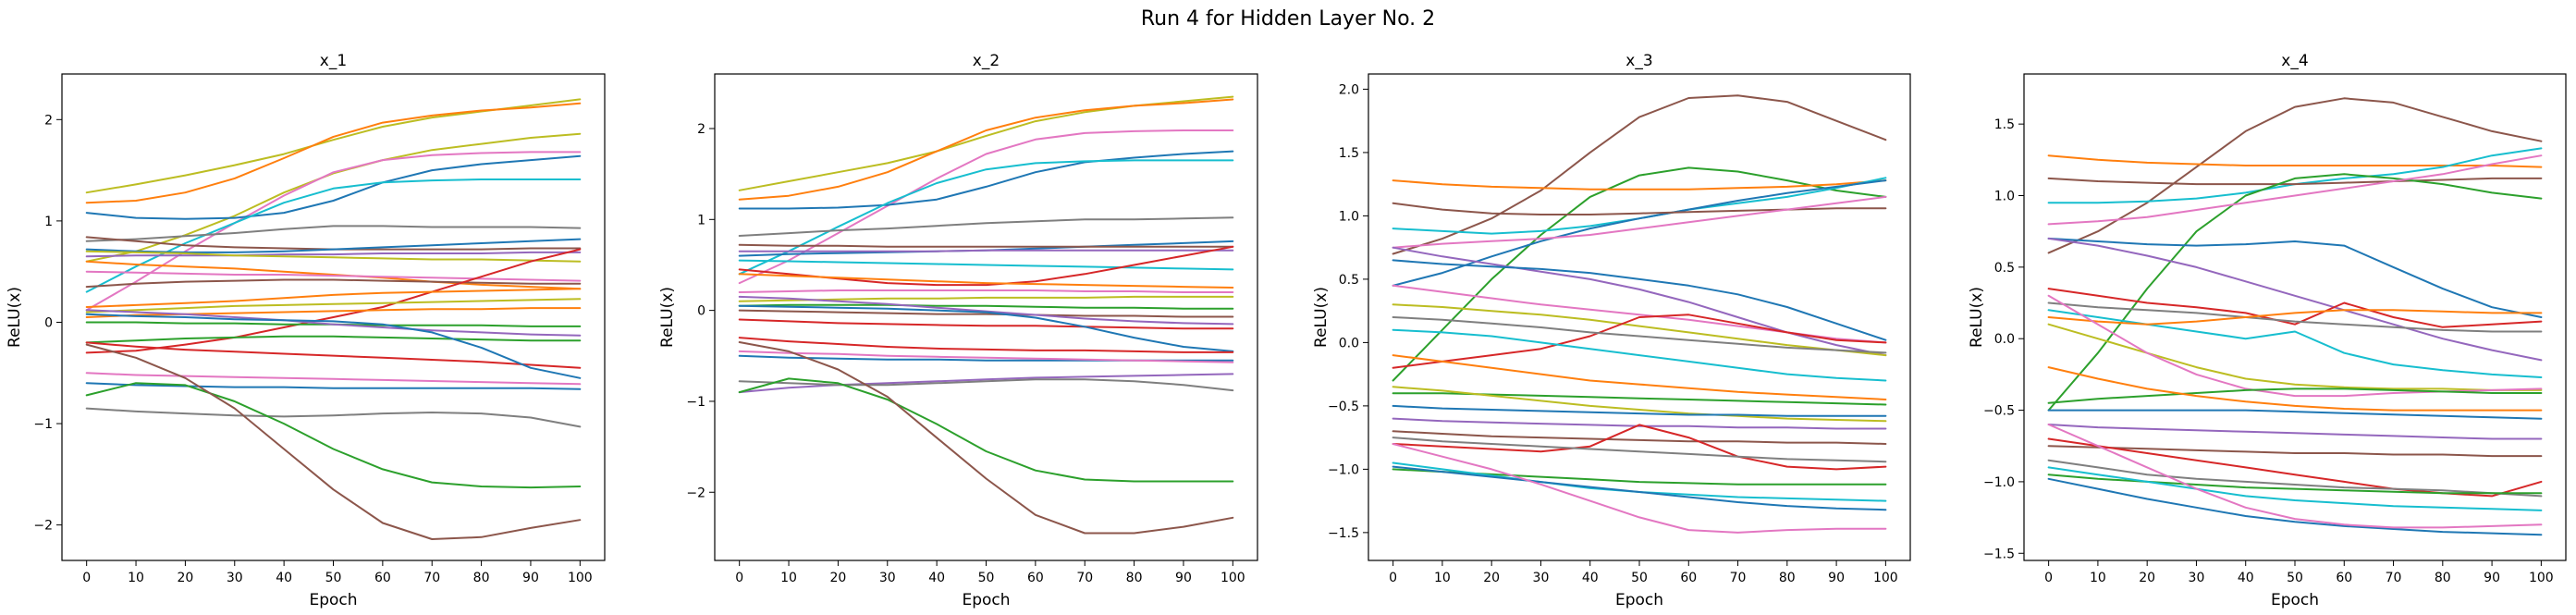 This screenshot has height=615, width=2576. I want to click on x-tick-label: 100, so click(580, 578).